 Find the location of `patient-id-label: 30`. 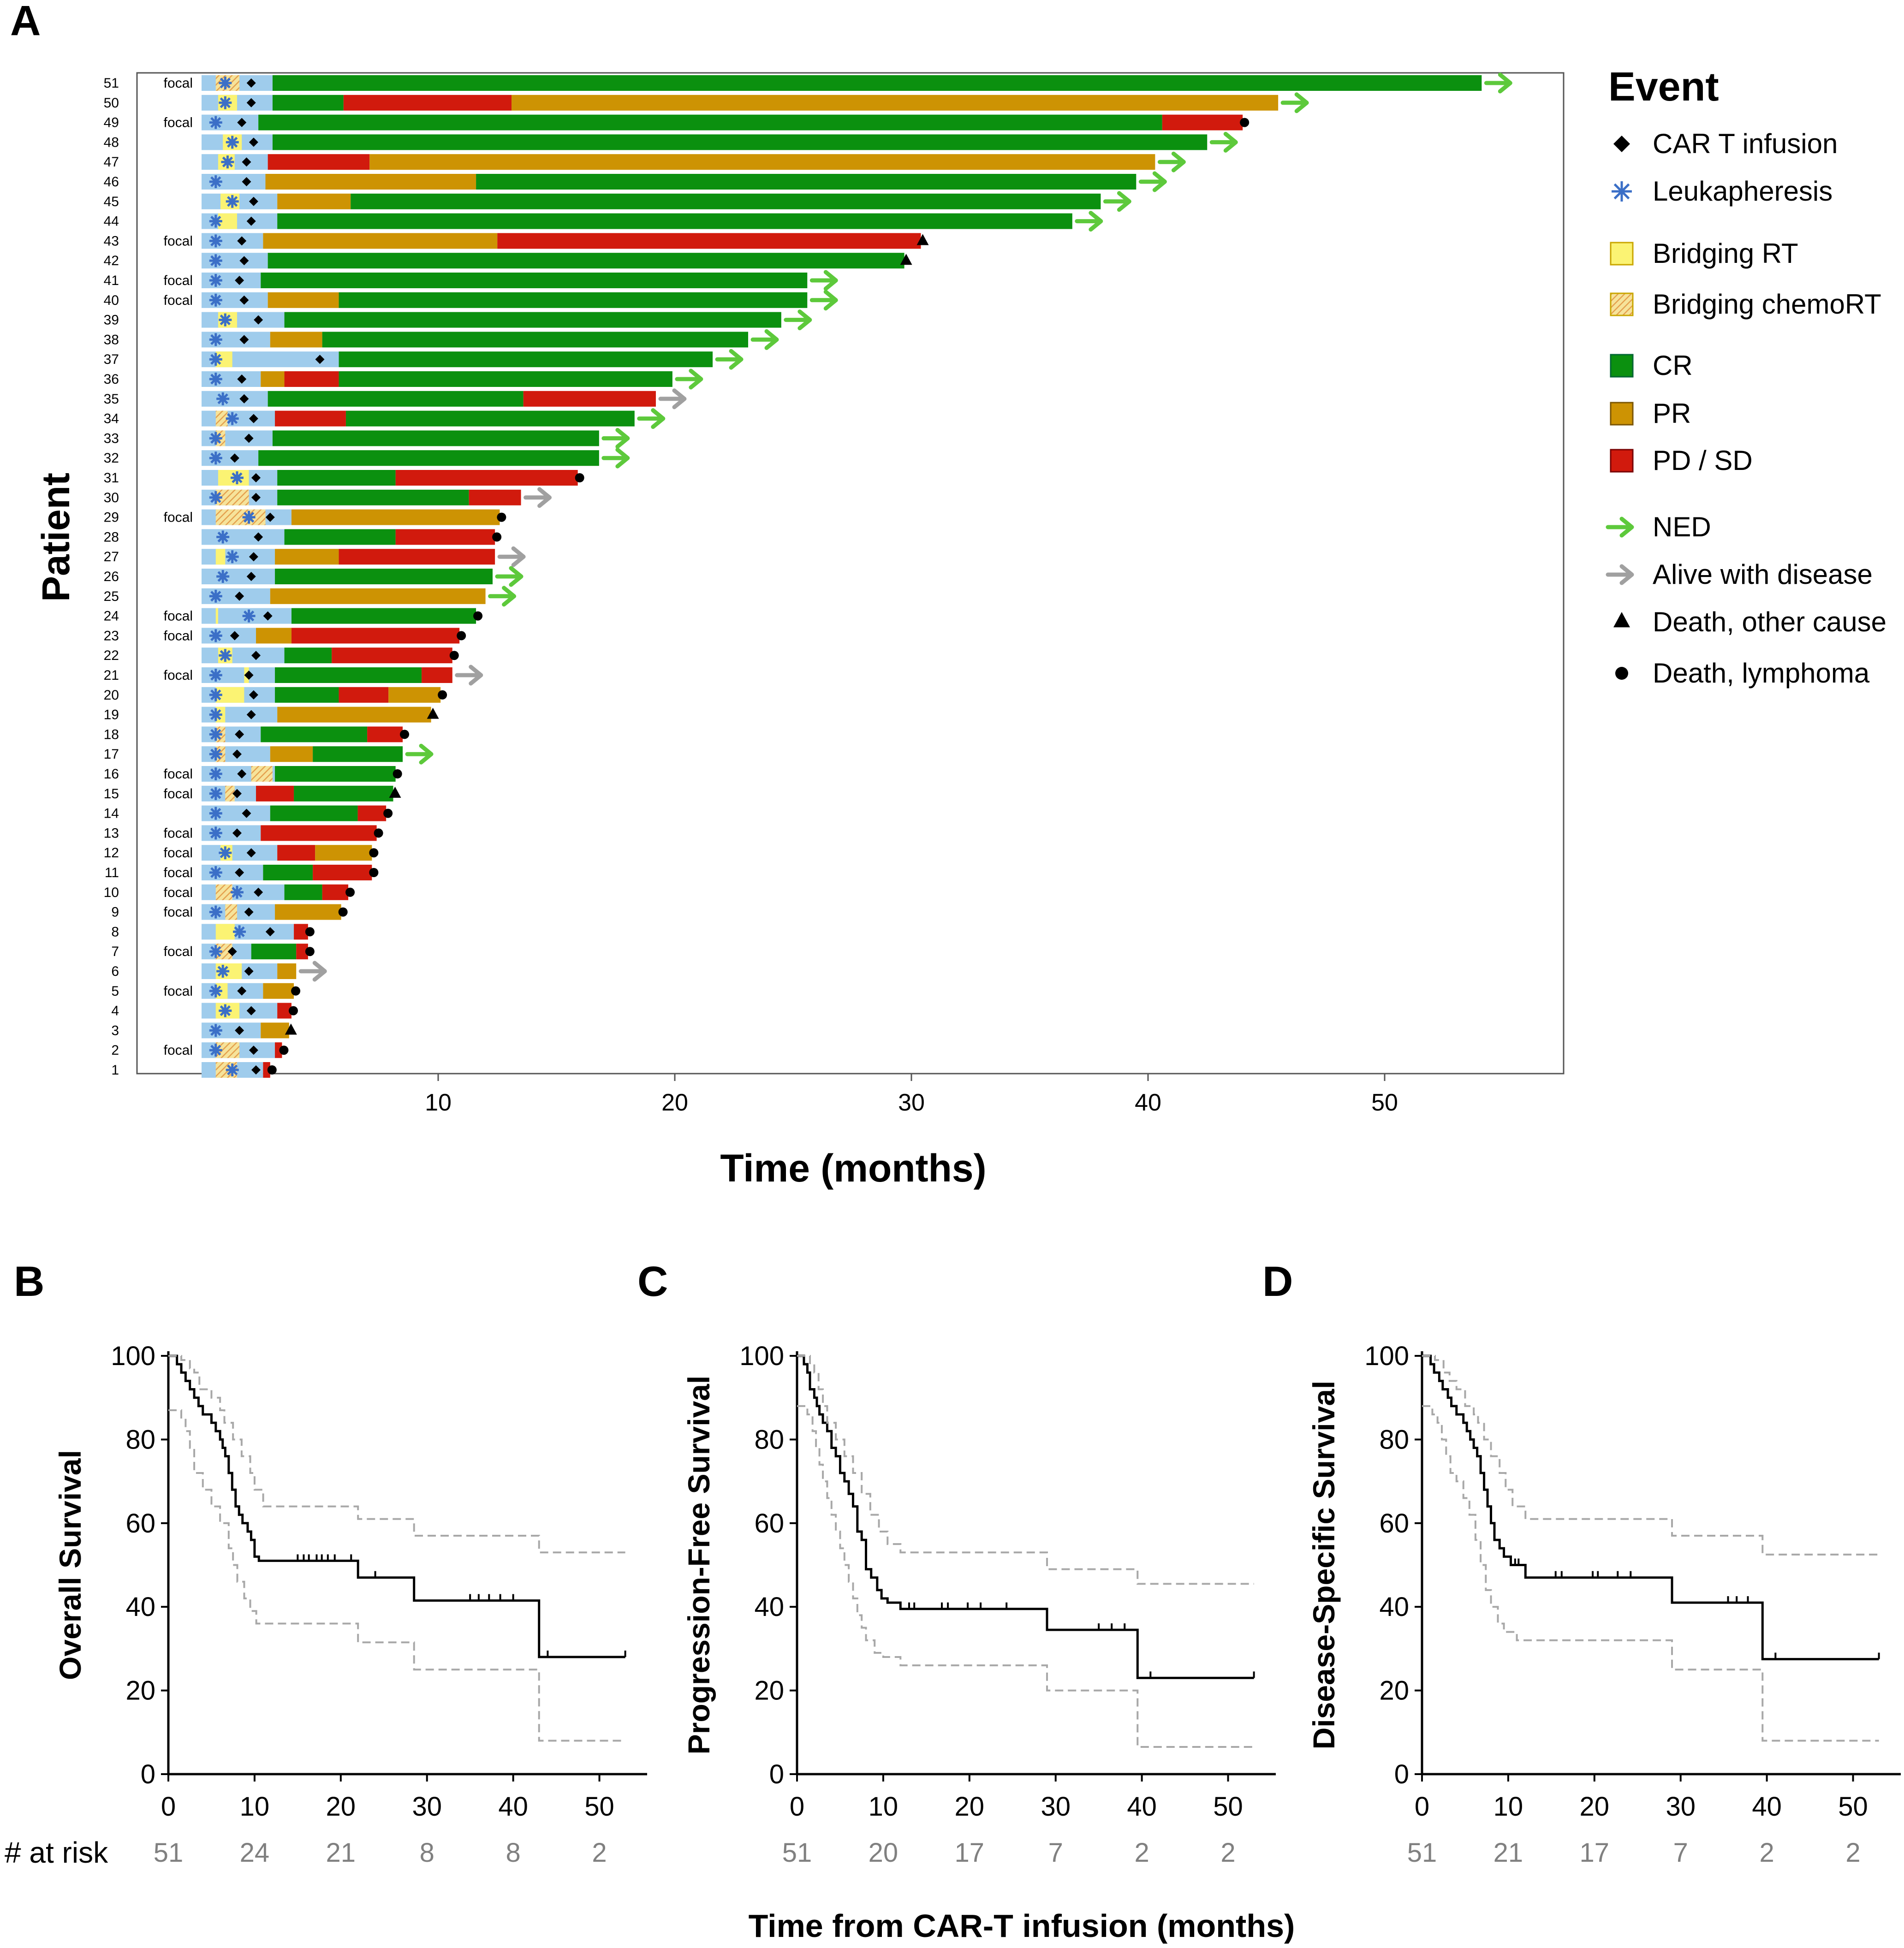

patient-id-label: 30 is located at coordinates (111, 498).